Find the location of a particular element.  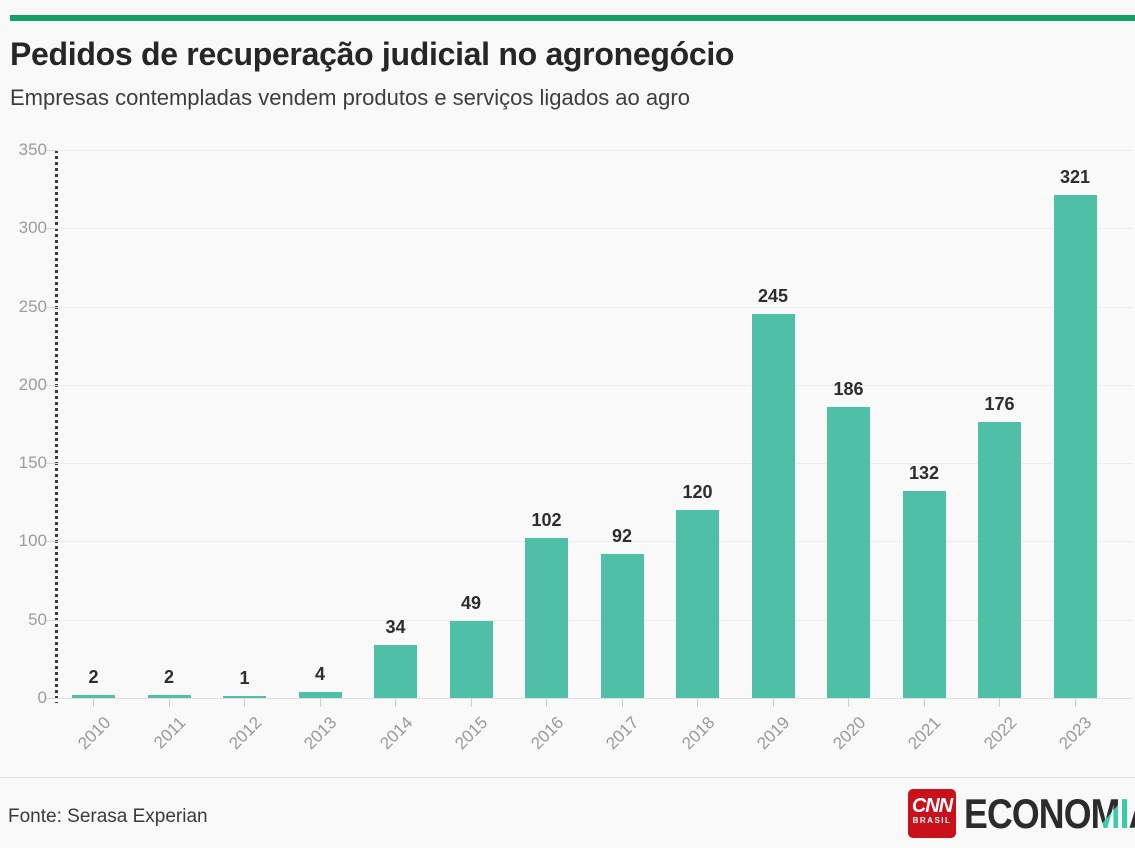

wordmark-i: I is located at coordinates (1124, 813).